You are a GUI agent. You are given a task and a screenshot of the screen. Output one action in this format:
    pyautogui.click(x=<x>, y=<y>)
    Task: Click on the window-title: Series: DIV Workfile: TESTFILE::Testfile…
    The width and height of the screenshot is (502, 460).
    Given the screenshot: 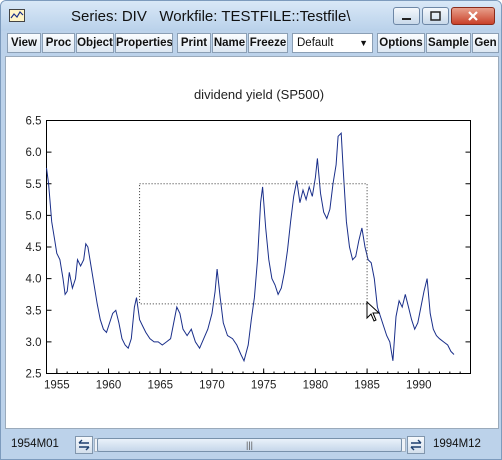 What is the action you would take?
    pyautogui.click(x=211, y=16)
    